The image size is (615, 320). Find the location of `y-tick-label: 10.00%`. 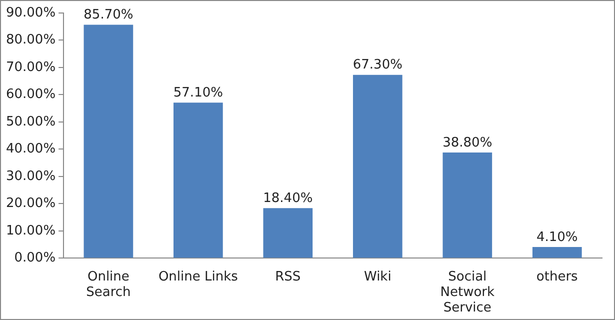

y-tick-label: 10.00% is located at coordinates (31, 230).